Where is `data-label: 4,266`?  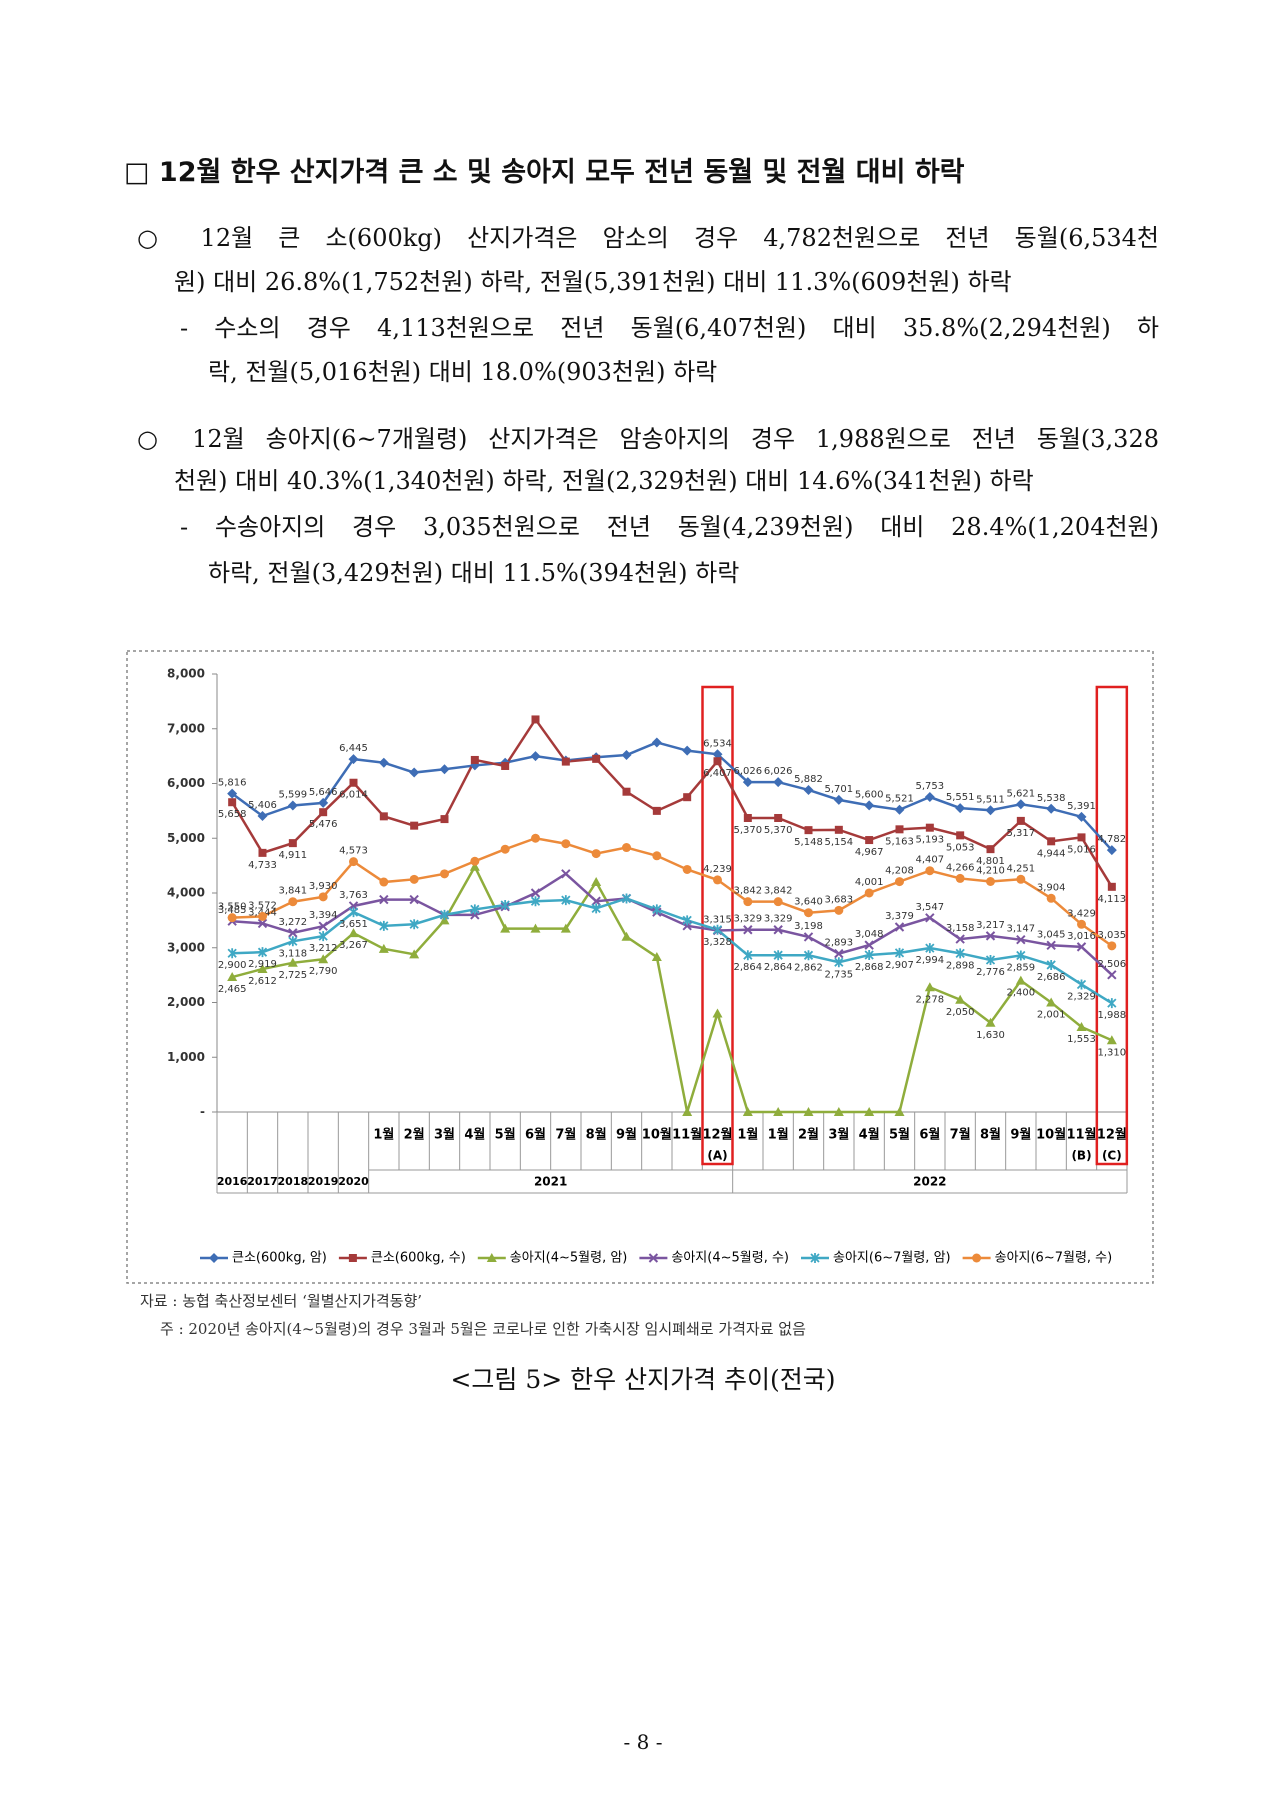
data-label: 4,266 is located at coordinates (960, 867).